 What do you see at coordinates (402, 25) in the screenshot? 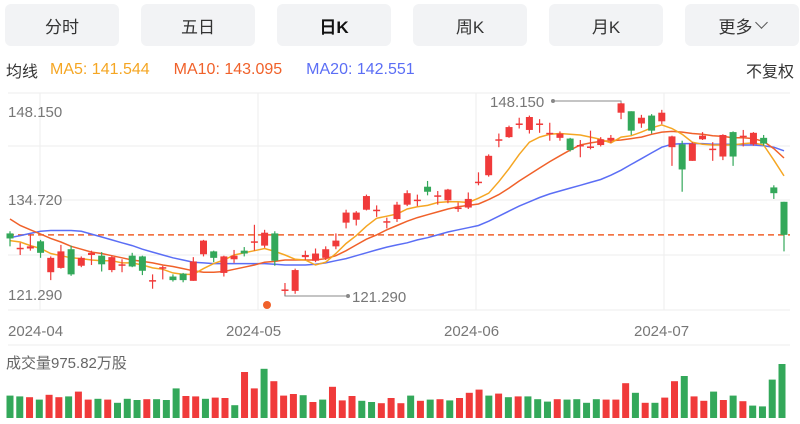
I see `period-tabs: 分时 五日 日K 周K 月K 更多` at bounding box center [402, 25].